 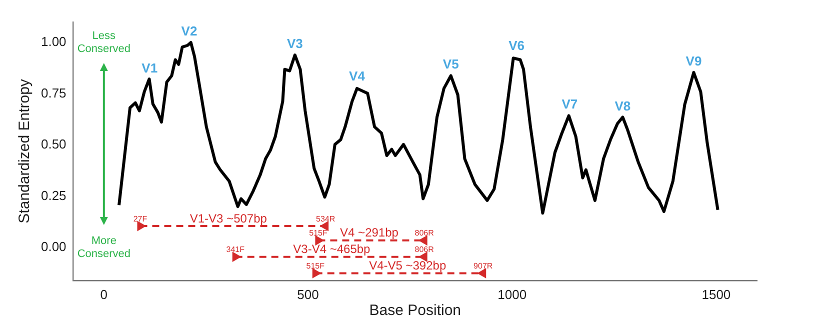 What do you see at coordinates (369, 233) in the screenshot?
I see `annotation: V4 ~291bp` at bounding box center [369, 233].